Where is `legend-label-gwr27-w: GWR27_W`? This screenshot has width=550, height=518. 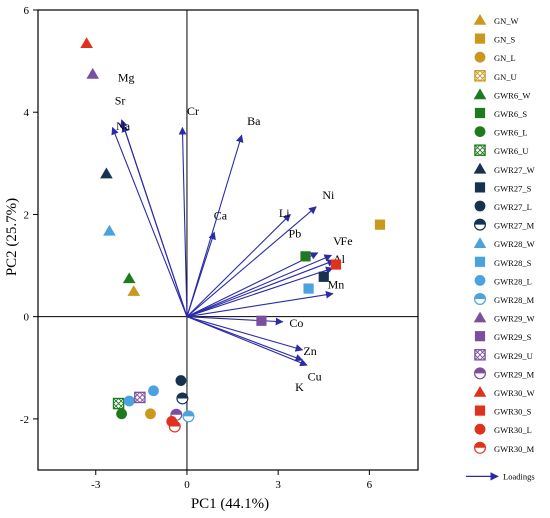
legend-label-gwr27-w: GWR27_W is located at coordinates (514, 170).